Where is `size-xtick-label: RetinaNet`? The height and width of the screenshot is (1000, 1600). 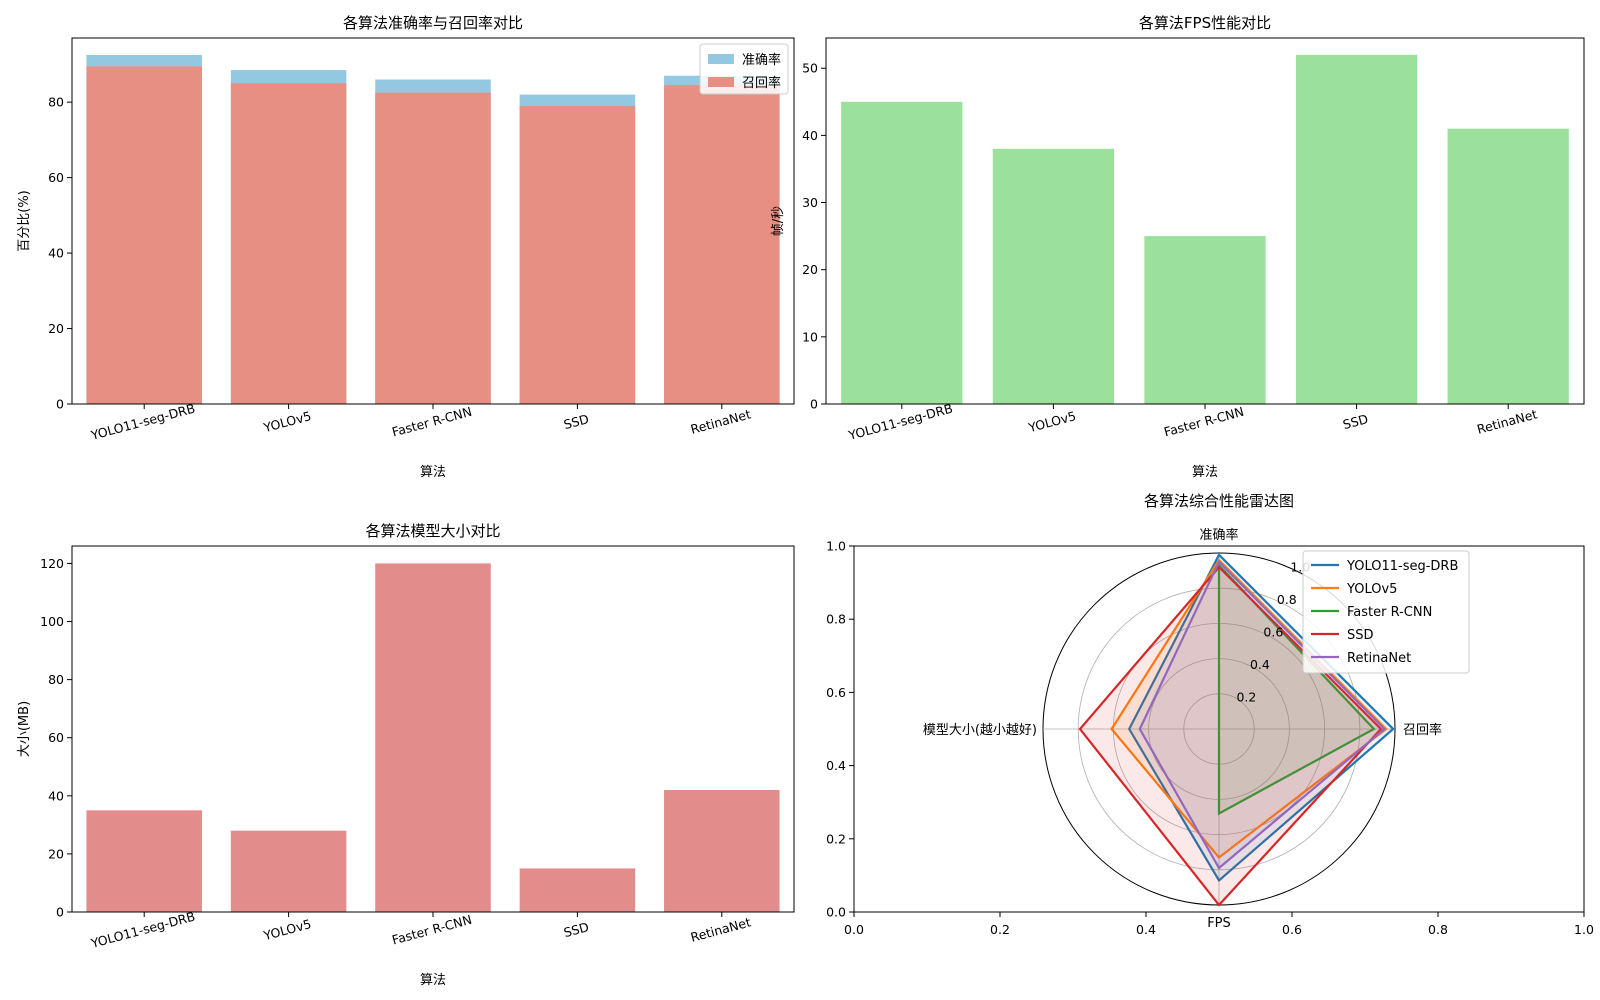
size-xtick-label: RetinaNet is located at coordinates (721, 929).